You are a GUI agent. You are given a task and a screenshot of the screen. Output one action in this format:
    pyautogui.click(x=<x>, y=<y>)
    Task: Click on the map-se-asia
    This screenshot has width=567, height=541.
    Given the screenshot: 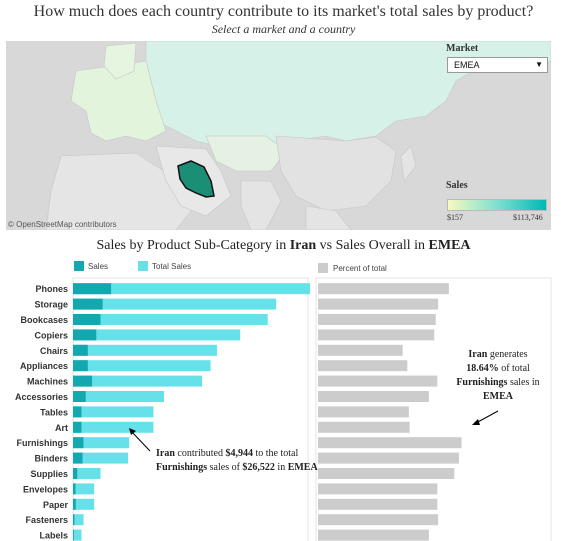 What is the action you would take?
    pyautogui.click(x=328, y=217)
    